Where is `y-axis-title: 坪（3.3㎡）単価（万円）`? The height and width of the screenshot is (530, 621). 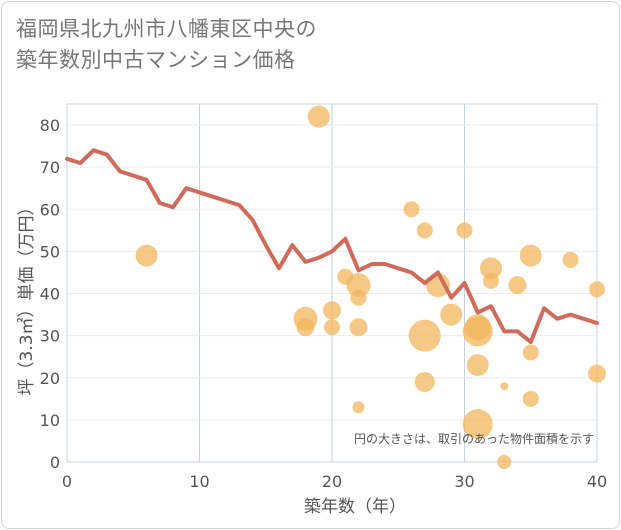 y-axis-title: 坪（3.3㎡）単価（万円） is located at coordinates (27, 296).